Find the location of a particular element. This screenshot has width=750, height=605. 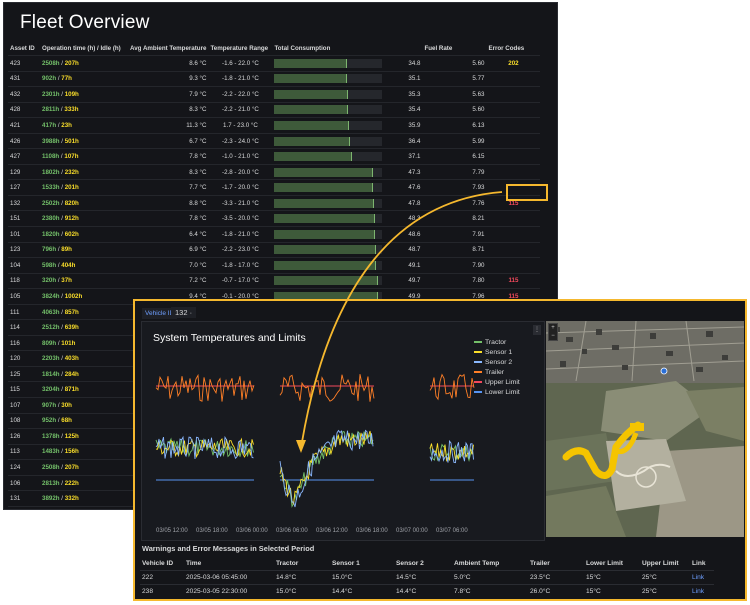

asset-id-cell: 105 is located at coordinates (24, 296).